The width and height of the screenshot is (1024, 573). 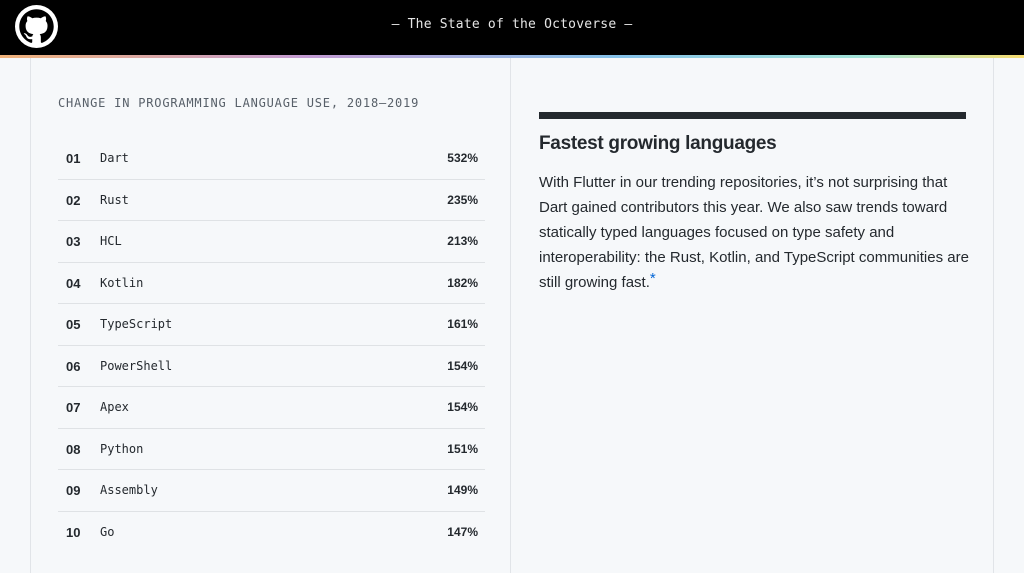 I want to click on language-name: PowerShell, so click(x=136, y=365).